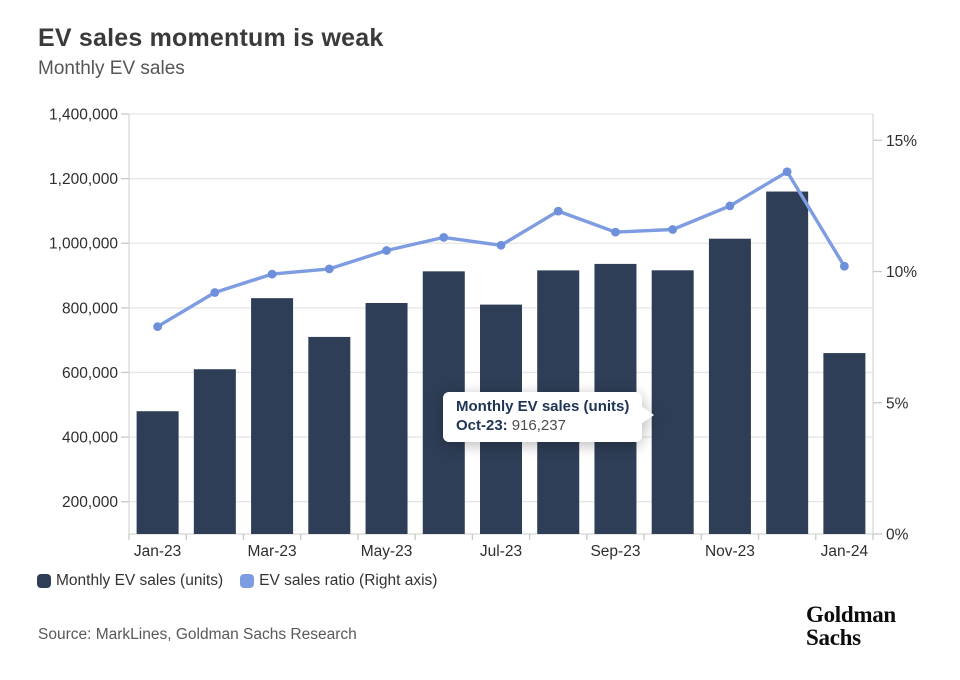 The width and height of the screenshot is (960, 680). I want to click on tooltip-box: Monthly EV sales (units) Oct-23: 916,237, so click(543, 417).